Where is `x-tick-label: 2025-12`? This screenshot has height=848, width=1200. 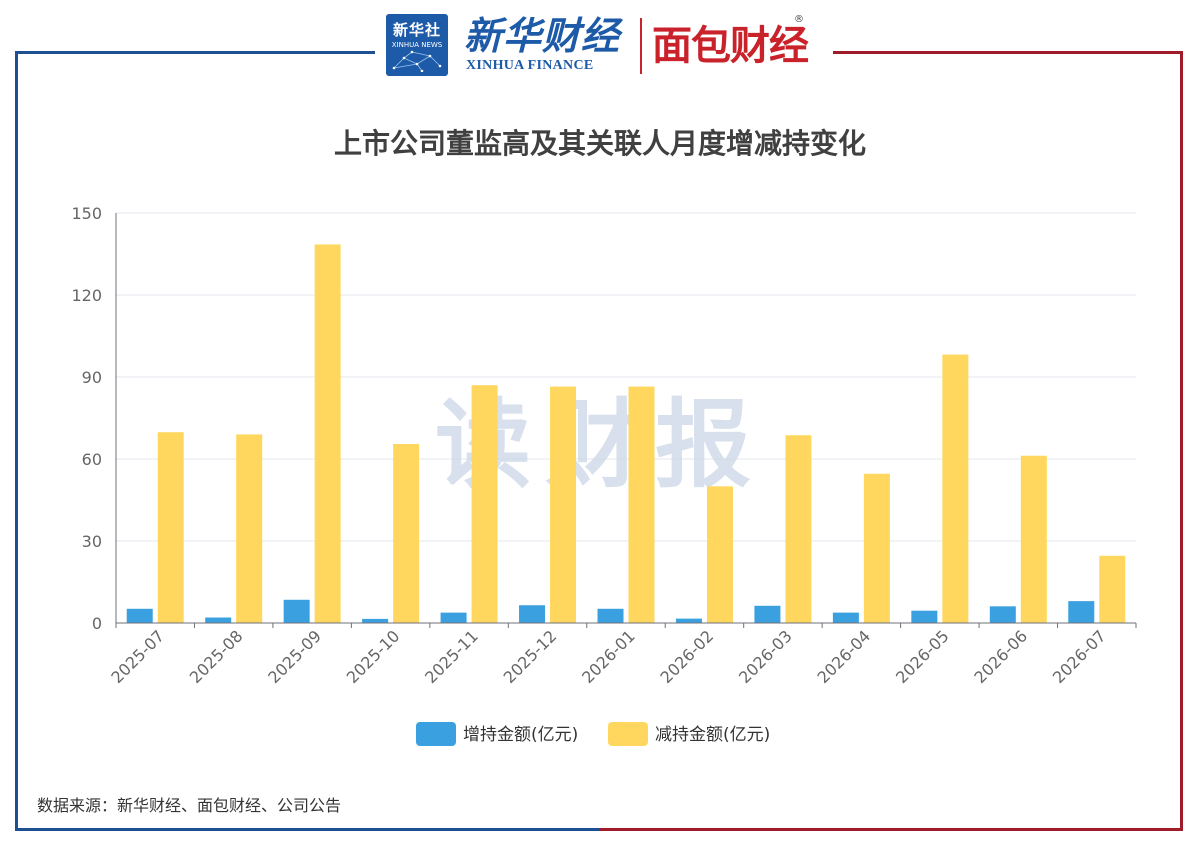 x-tick-label: 2025-12 is located at coordinates (530, 656).